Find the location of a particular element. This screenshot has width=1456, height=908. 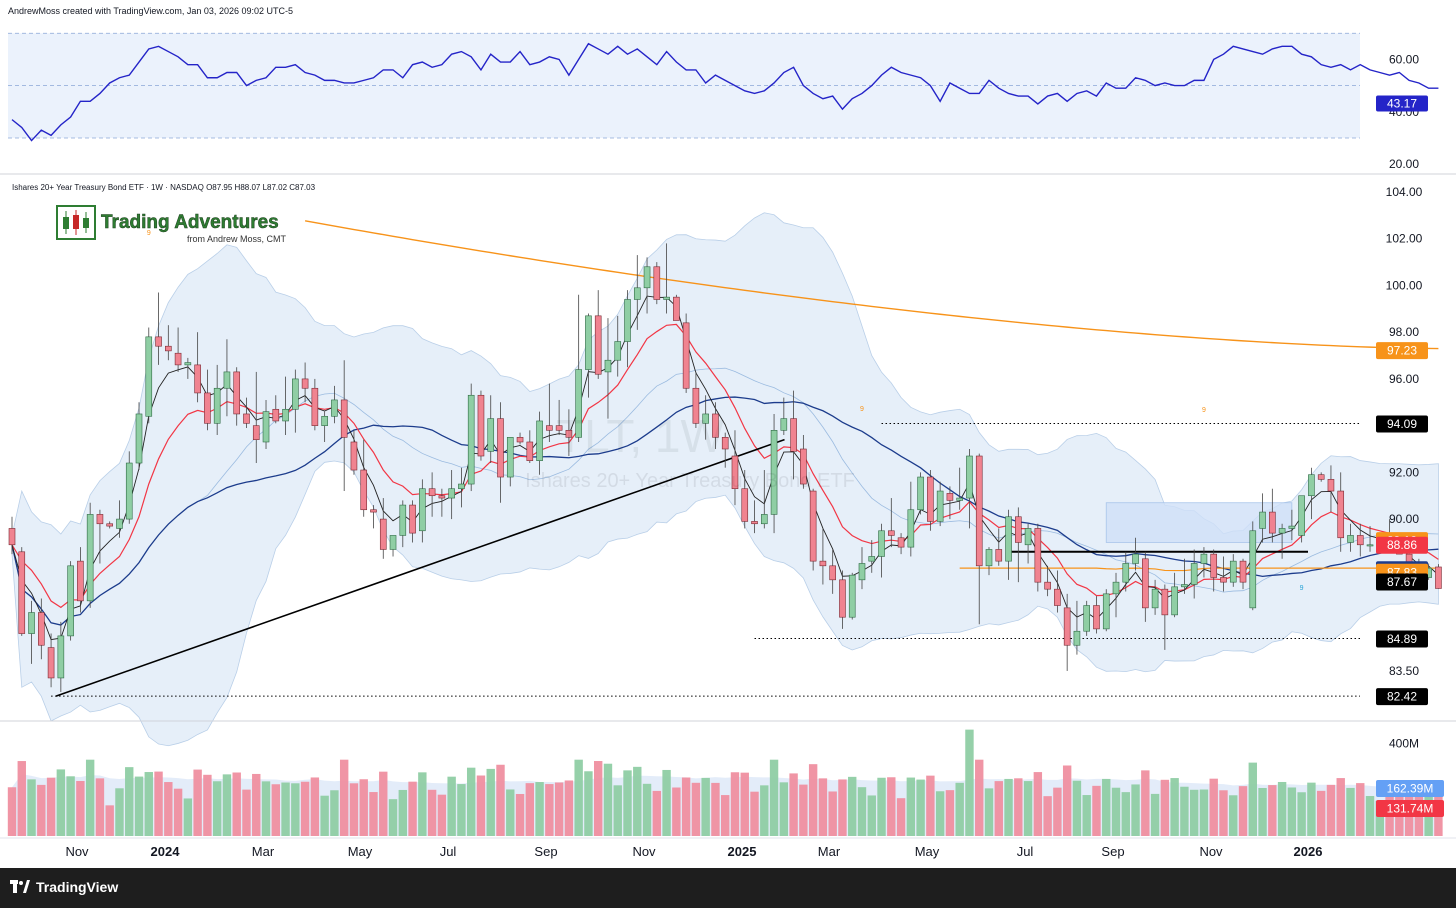

tradingview-brand: TradingView is located at coordinates (64, 887).